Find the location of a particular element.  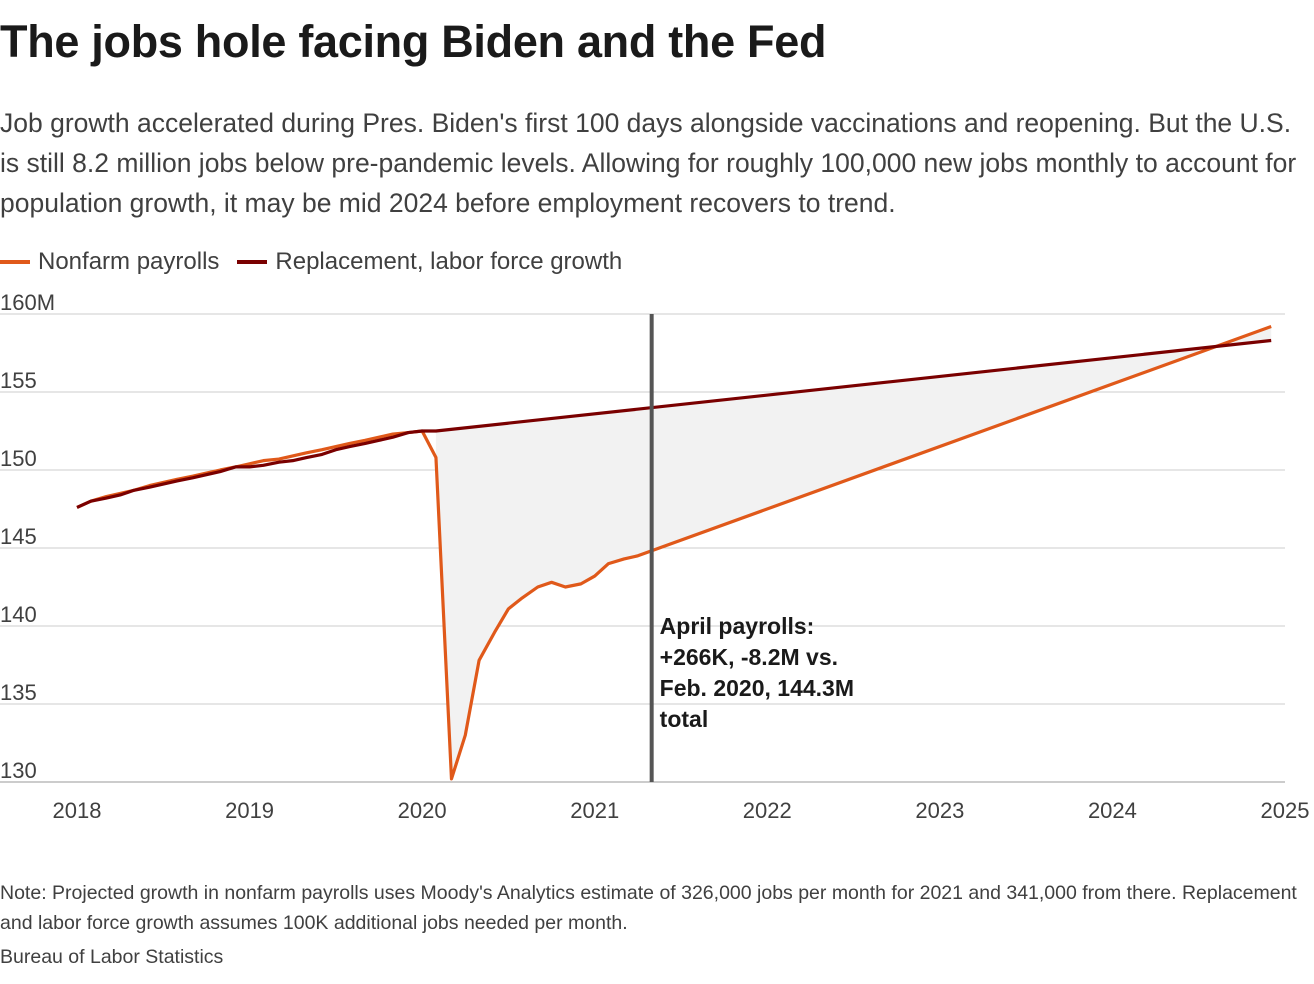

y-tick-label-140: 140 is located at coordinates (18, 614).